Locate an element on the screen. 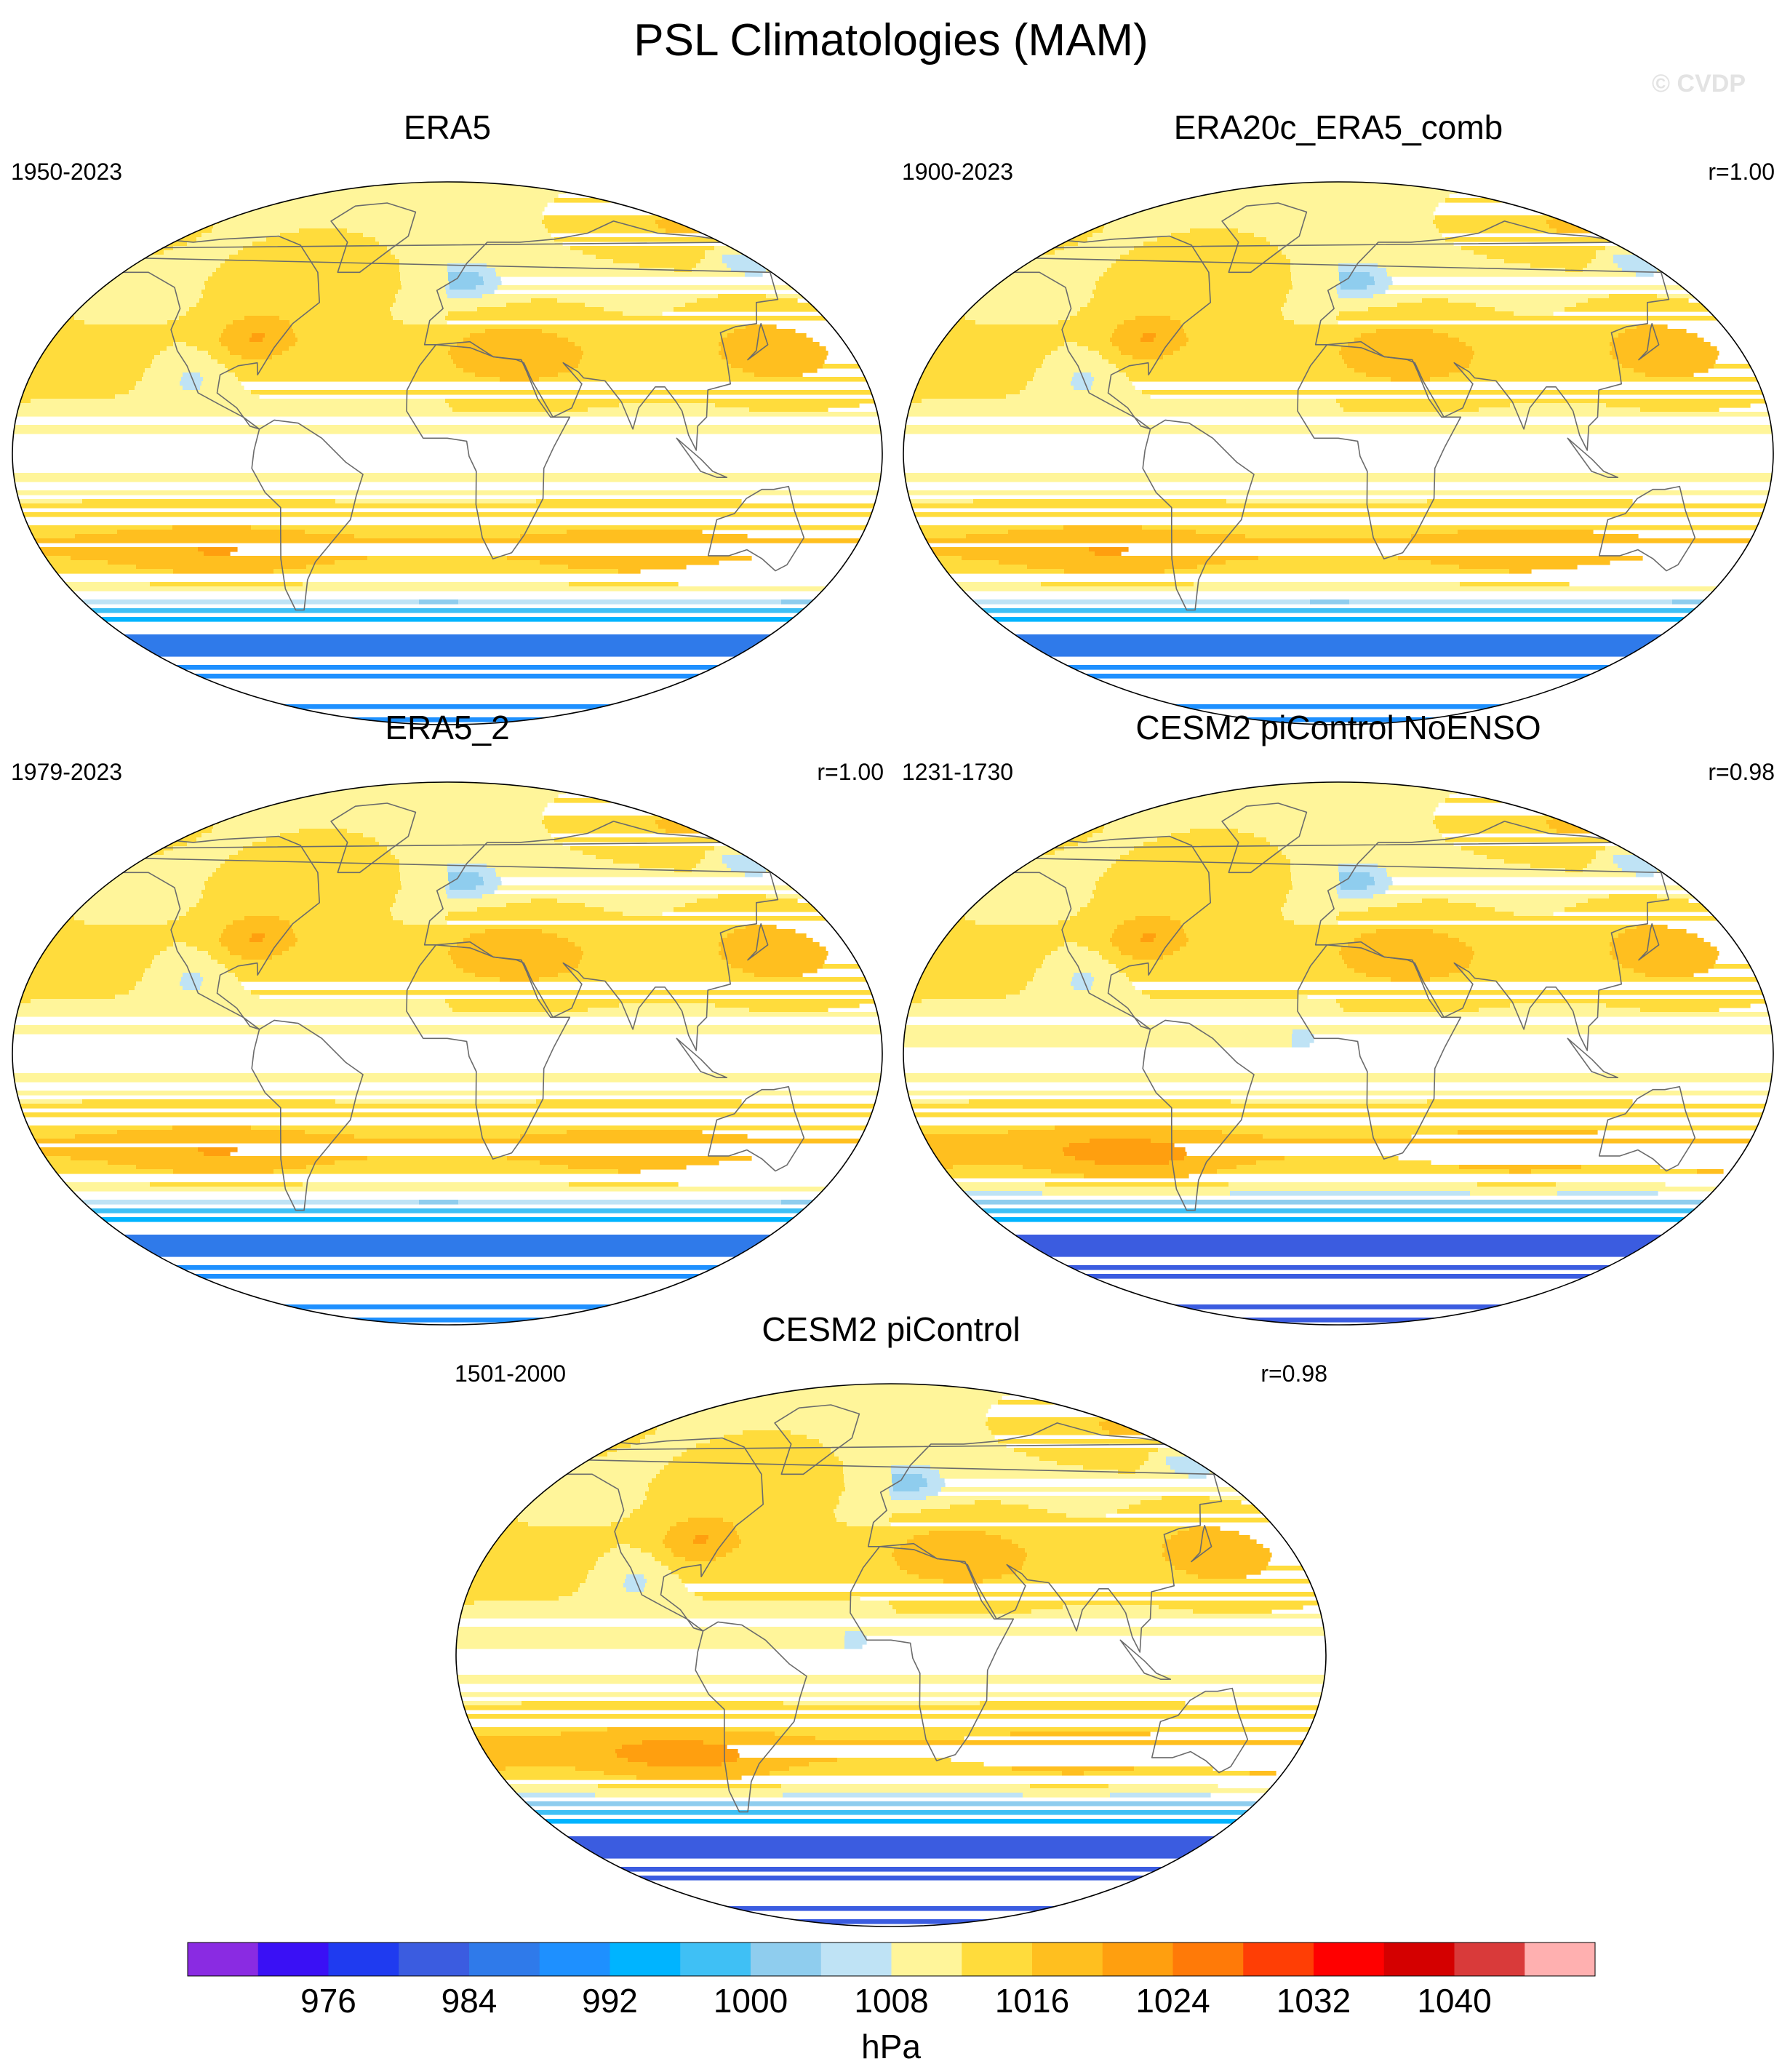  colorbar-tick-label: 992 is located at coordinates (610, 2001).